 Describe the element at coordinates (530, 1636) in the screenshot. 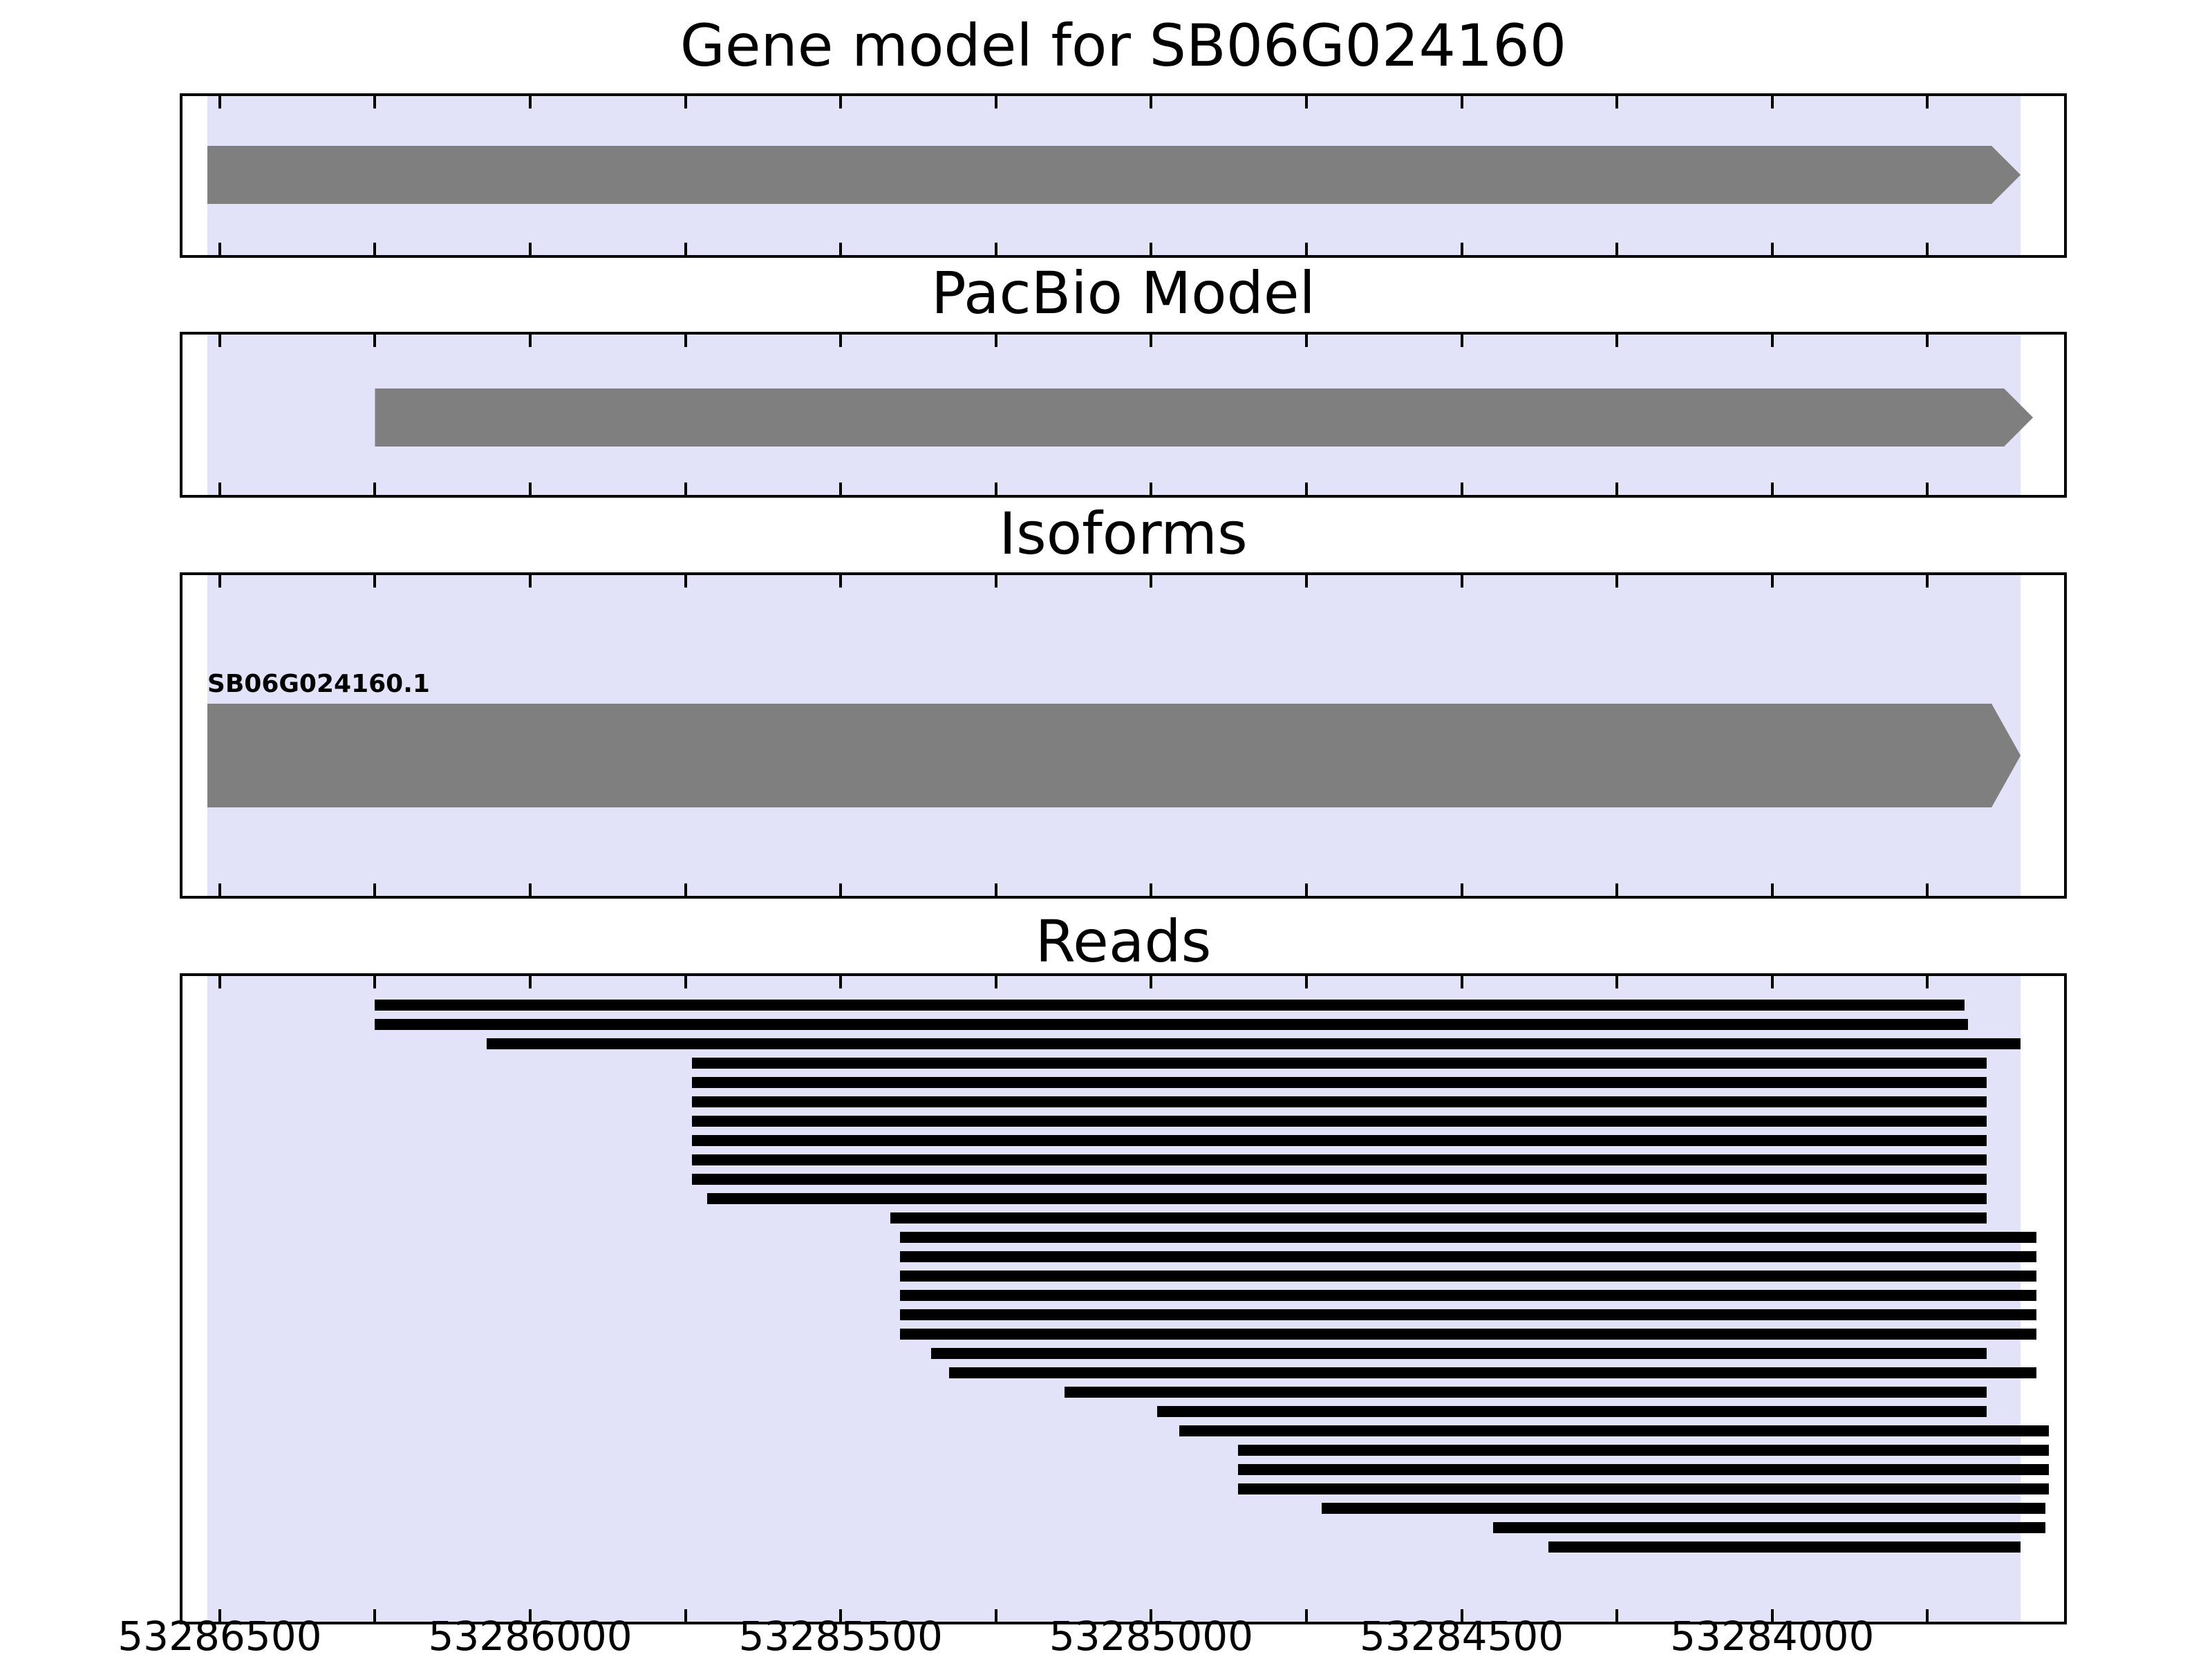

I see `x-tick-label: 53286000` at that location.